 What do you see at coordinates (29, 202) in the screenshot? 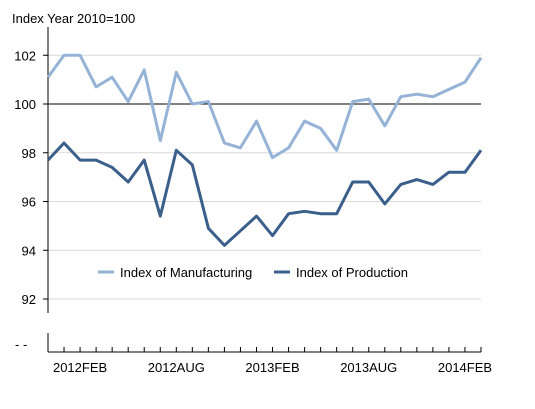
I see `y-tick-label-96: 96` at bounding box center [29, 202].